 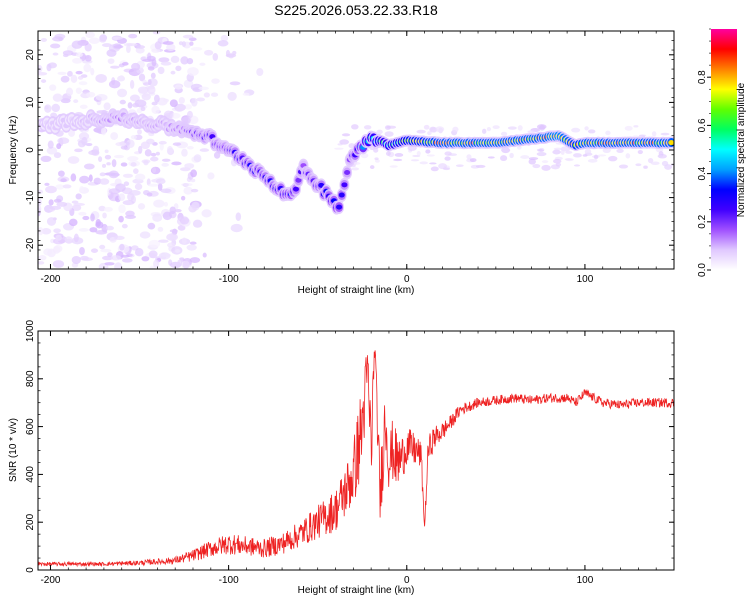 I want to click on spectrogram-ytick-label: 20, so click(x=30, y=55).